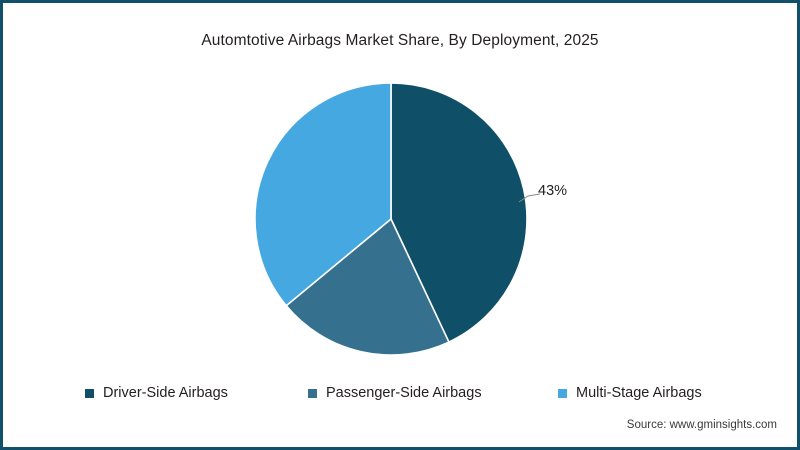 Image resolution: width=800 pixels, height=450 pixels. What do you see at coordinates (701, 425) in the screenshot?
I see `source-attribution: Source: www.gminsights.com` at bounding box center [701, 425].